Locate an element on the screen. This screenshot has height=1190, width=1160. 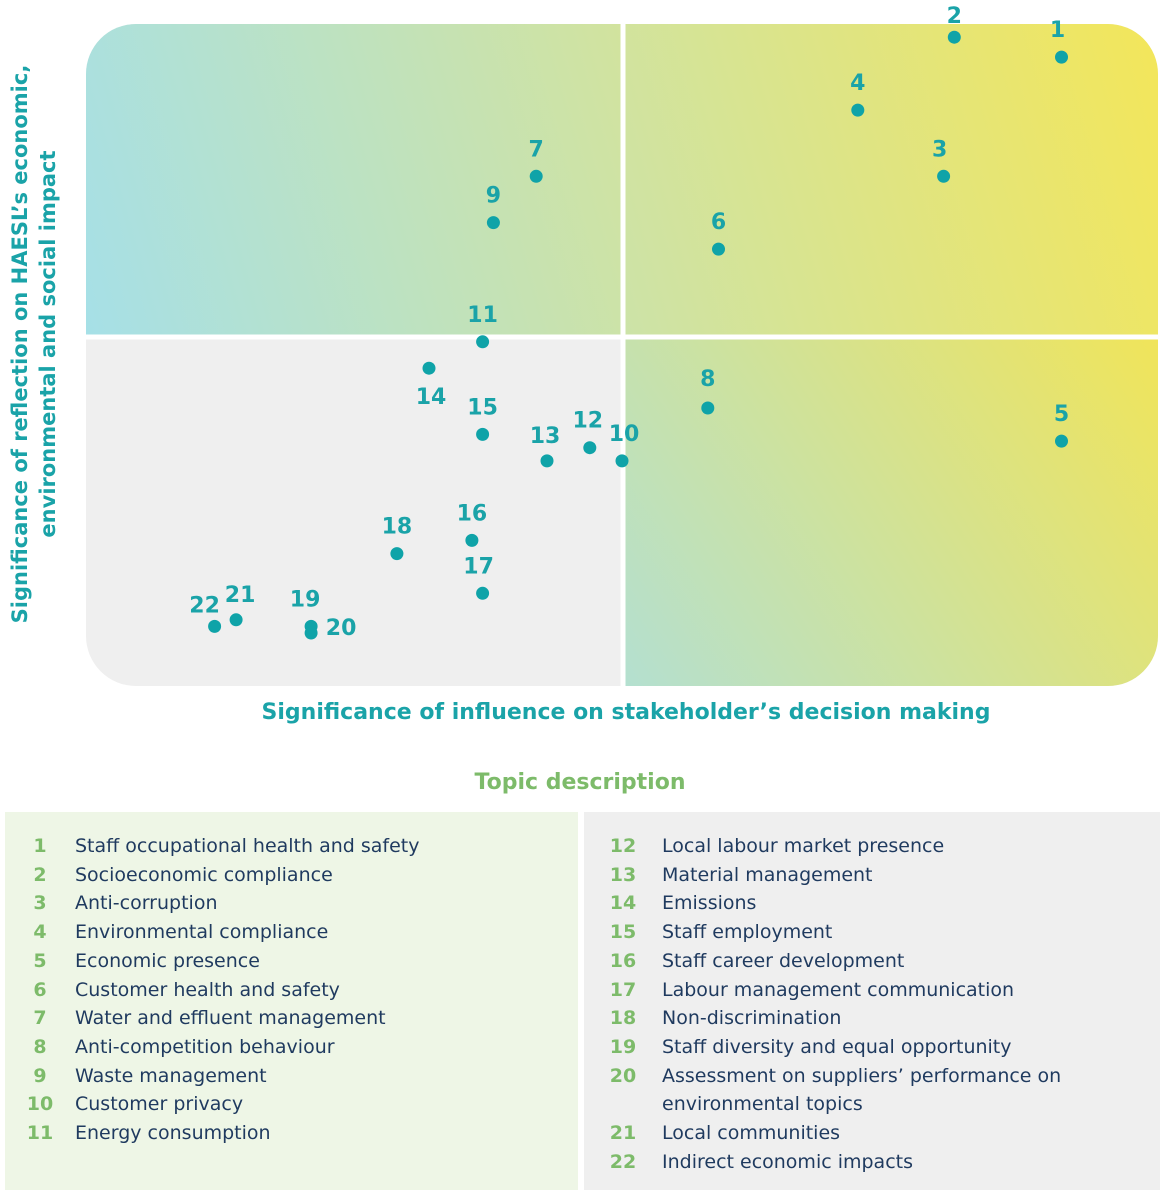
legend-number: 12 is located at coordinates (623, 846).